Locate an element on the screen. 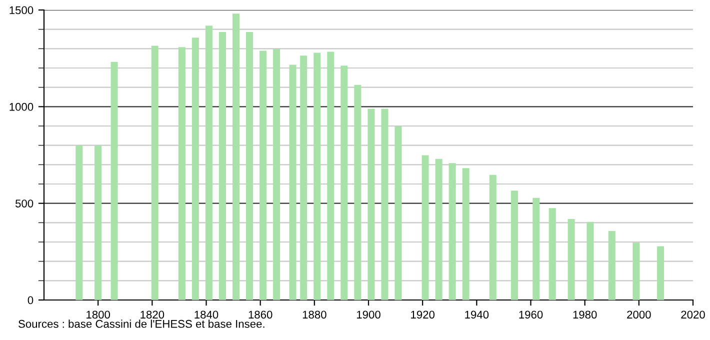 The width and height of the screenshot is (710, 340). x-tick-label: 1920 is located at coordinates (423, 314).